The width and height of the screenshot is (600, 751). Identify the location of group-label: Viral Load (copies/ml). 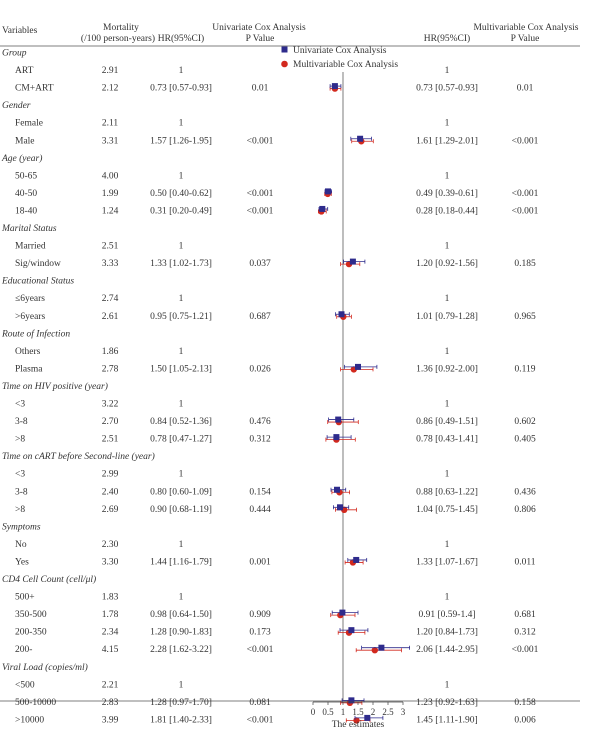
(45, 667).